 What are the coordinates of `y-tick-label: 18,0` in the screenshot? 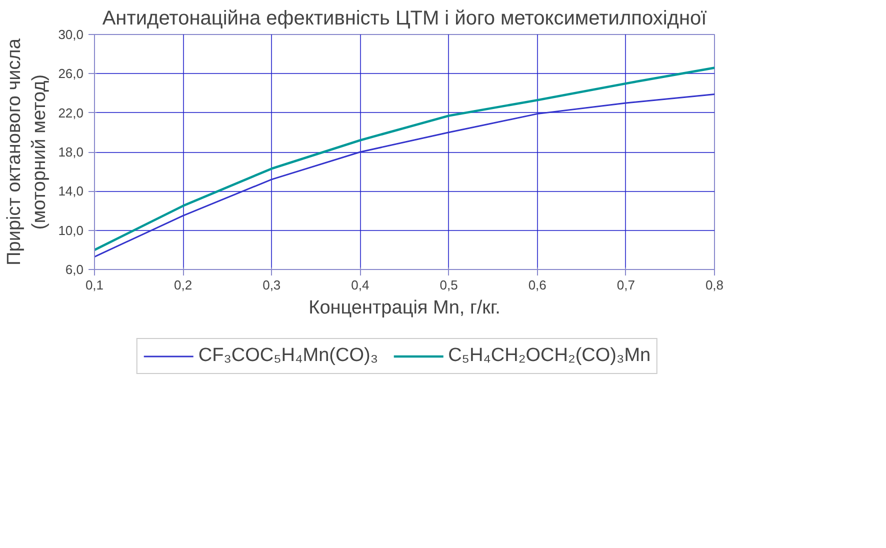 It's located at (71, 152).